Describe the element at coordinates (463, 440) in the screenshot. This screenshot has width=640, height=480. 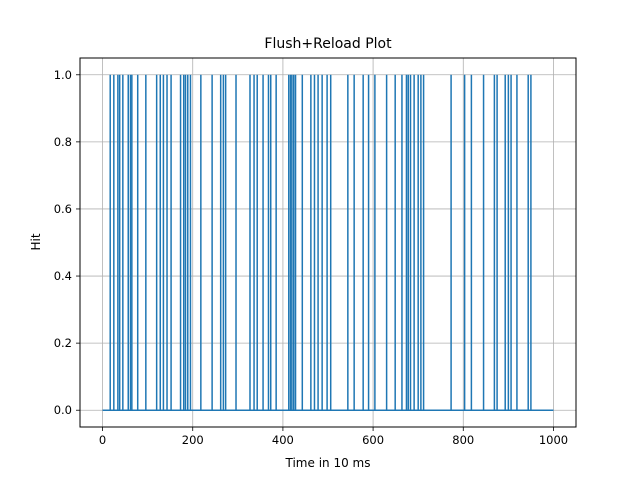
I see `x-tick-label: 800` at that location.